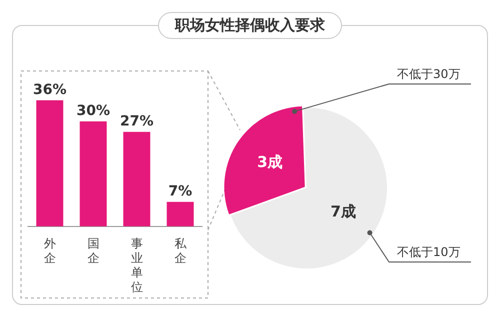 The image size is (500, 317). I want to click on slice-label: 不低于30万, so click(428, 74).